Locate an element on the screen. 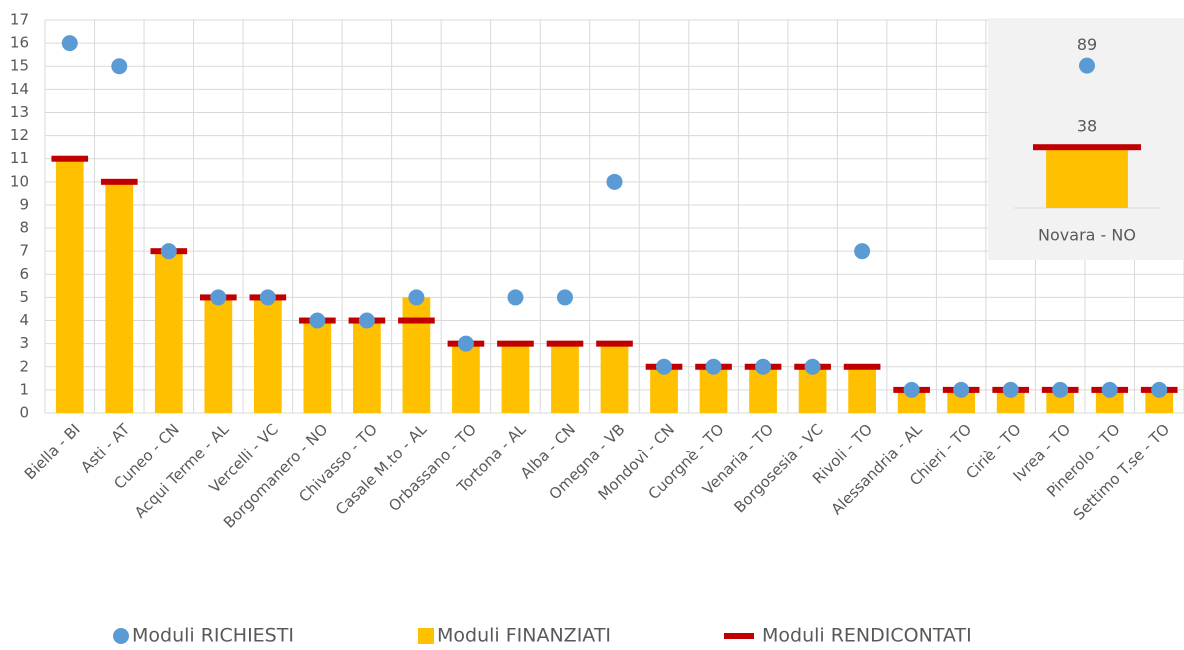 The width and height of the screenshot is (1184, 650). legend-label: Moduli RICHIESTI is located at coordinates (213, 636).